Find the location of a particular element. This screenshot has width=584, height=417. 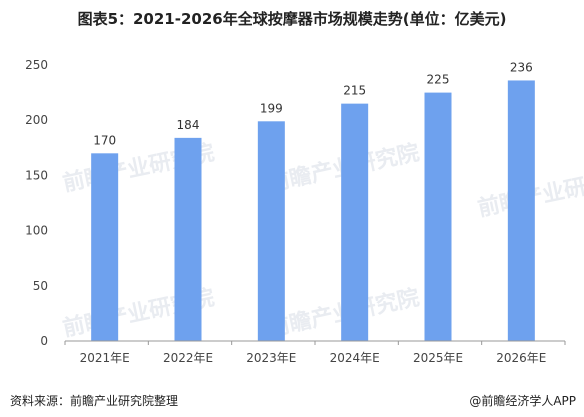

data-label: 215 is located at coordinates (354, 91).